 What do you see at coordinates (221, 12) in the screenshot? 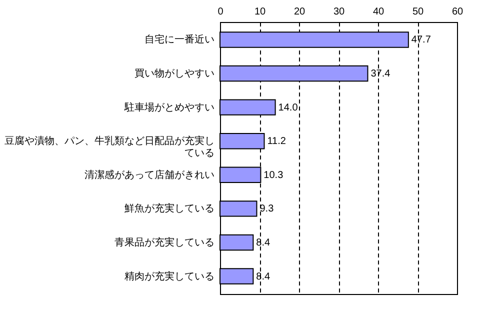
I see `x-tick-label: 0` at bounding box center [221, 12].